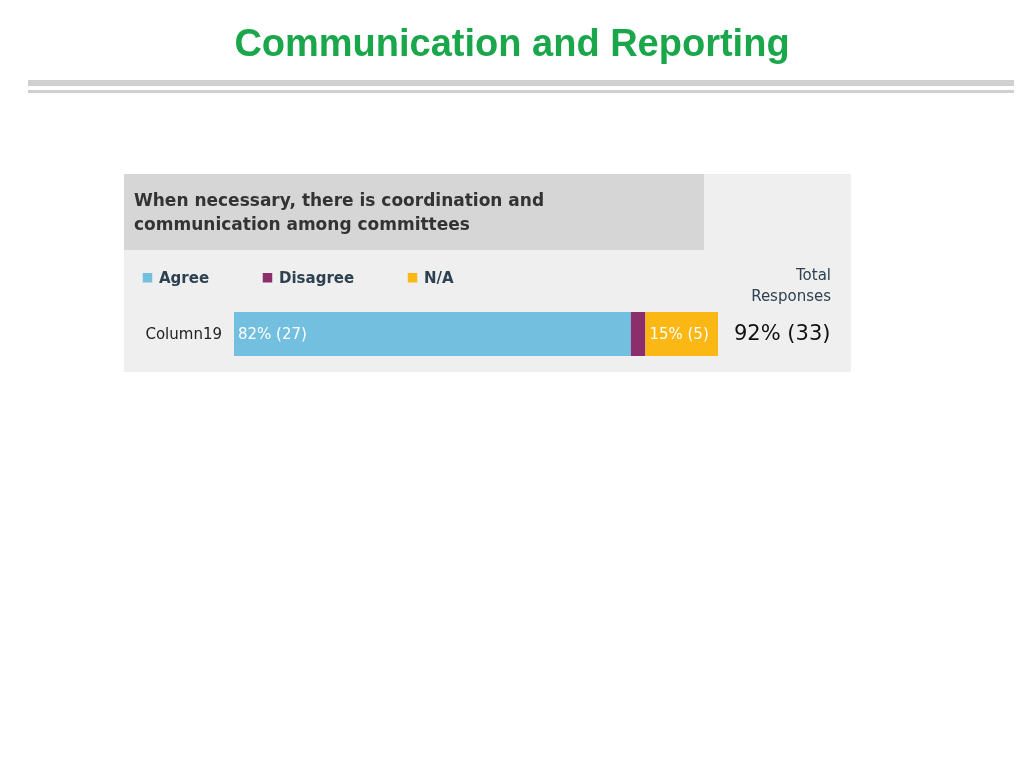 This screenshot has width=1024, height=768. Describe the element at coordinates (272, 334) in the screenshot. I see `data-label: 82% (27)` at that location.